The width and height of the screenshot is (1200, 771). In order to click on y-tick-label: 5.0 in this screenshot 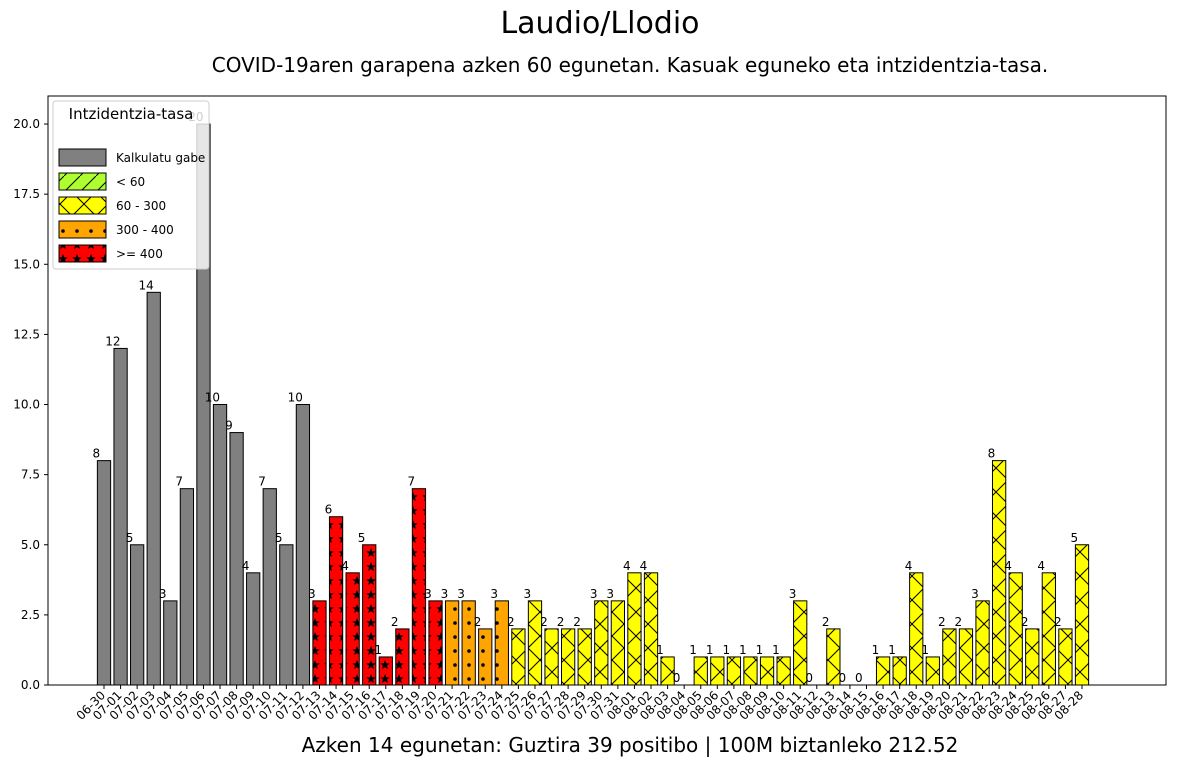, I will do `click(30, 545)`.